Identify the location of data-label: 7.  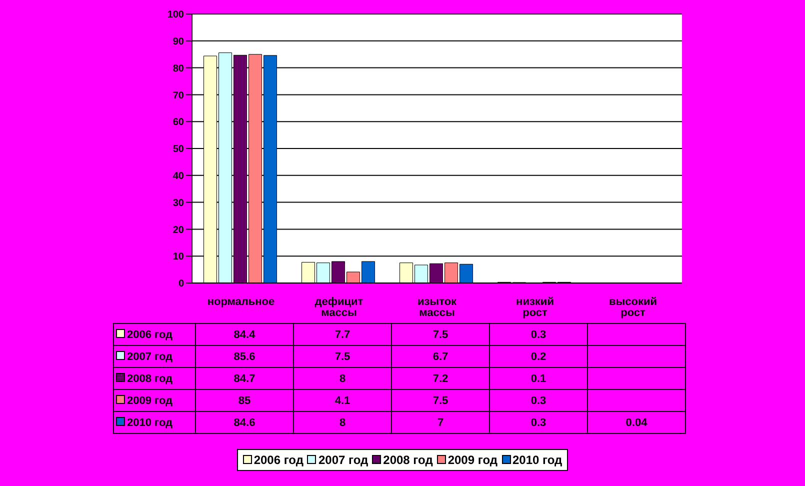
(441, 423).